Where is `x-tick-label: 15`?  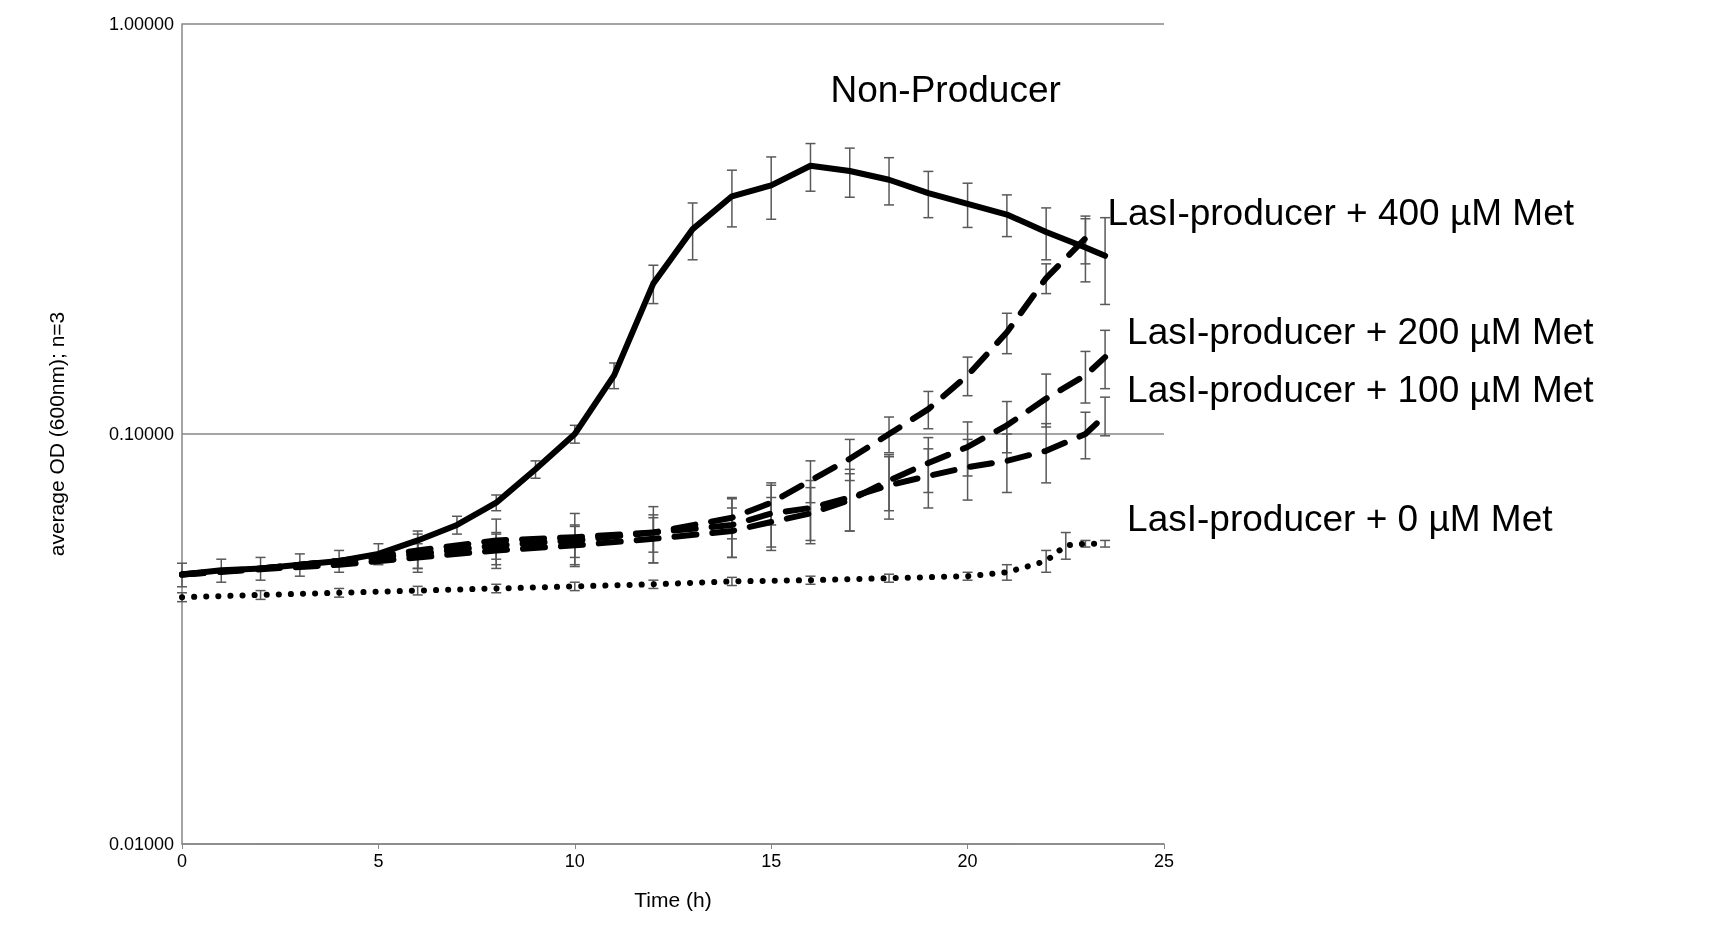
x-tick-label: 15 is located at coordinates (771, 861).